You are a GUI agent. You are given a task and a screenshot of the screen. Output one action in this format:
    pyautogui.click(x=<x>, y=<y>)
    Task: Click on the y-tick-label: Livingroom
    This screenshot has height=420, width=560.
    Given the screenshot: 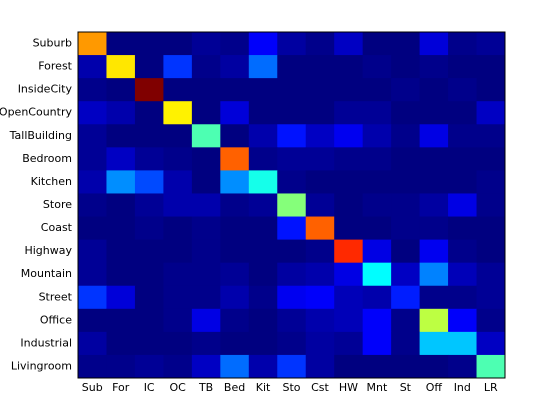 What is the action you would take?
    pyautogui.click(x=41, y=365)
    